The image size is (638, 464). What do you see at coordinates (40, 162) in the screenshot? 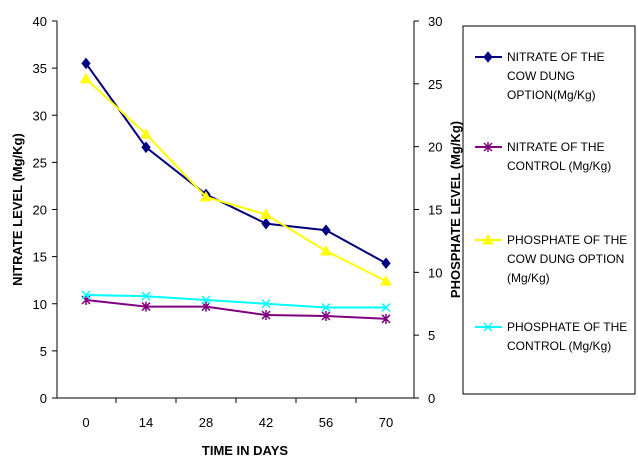
I see `y-left-tick-label: 25` at bounding box center [40, 162].